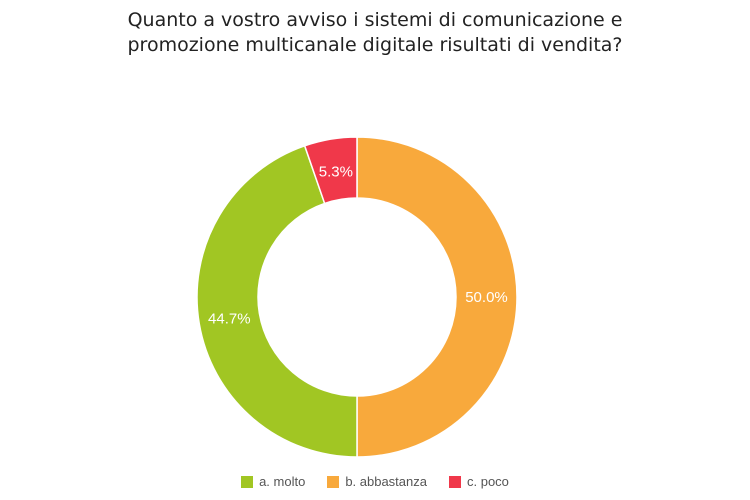  I want to click on legend-label-poco: c. poco, so click(488, 481).